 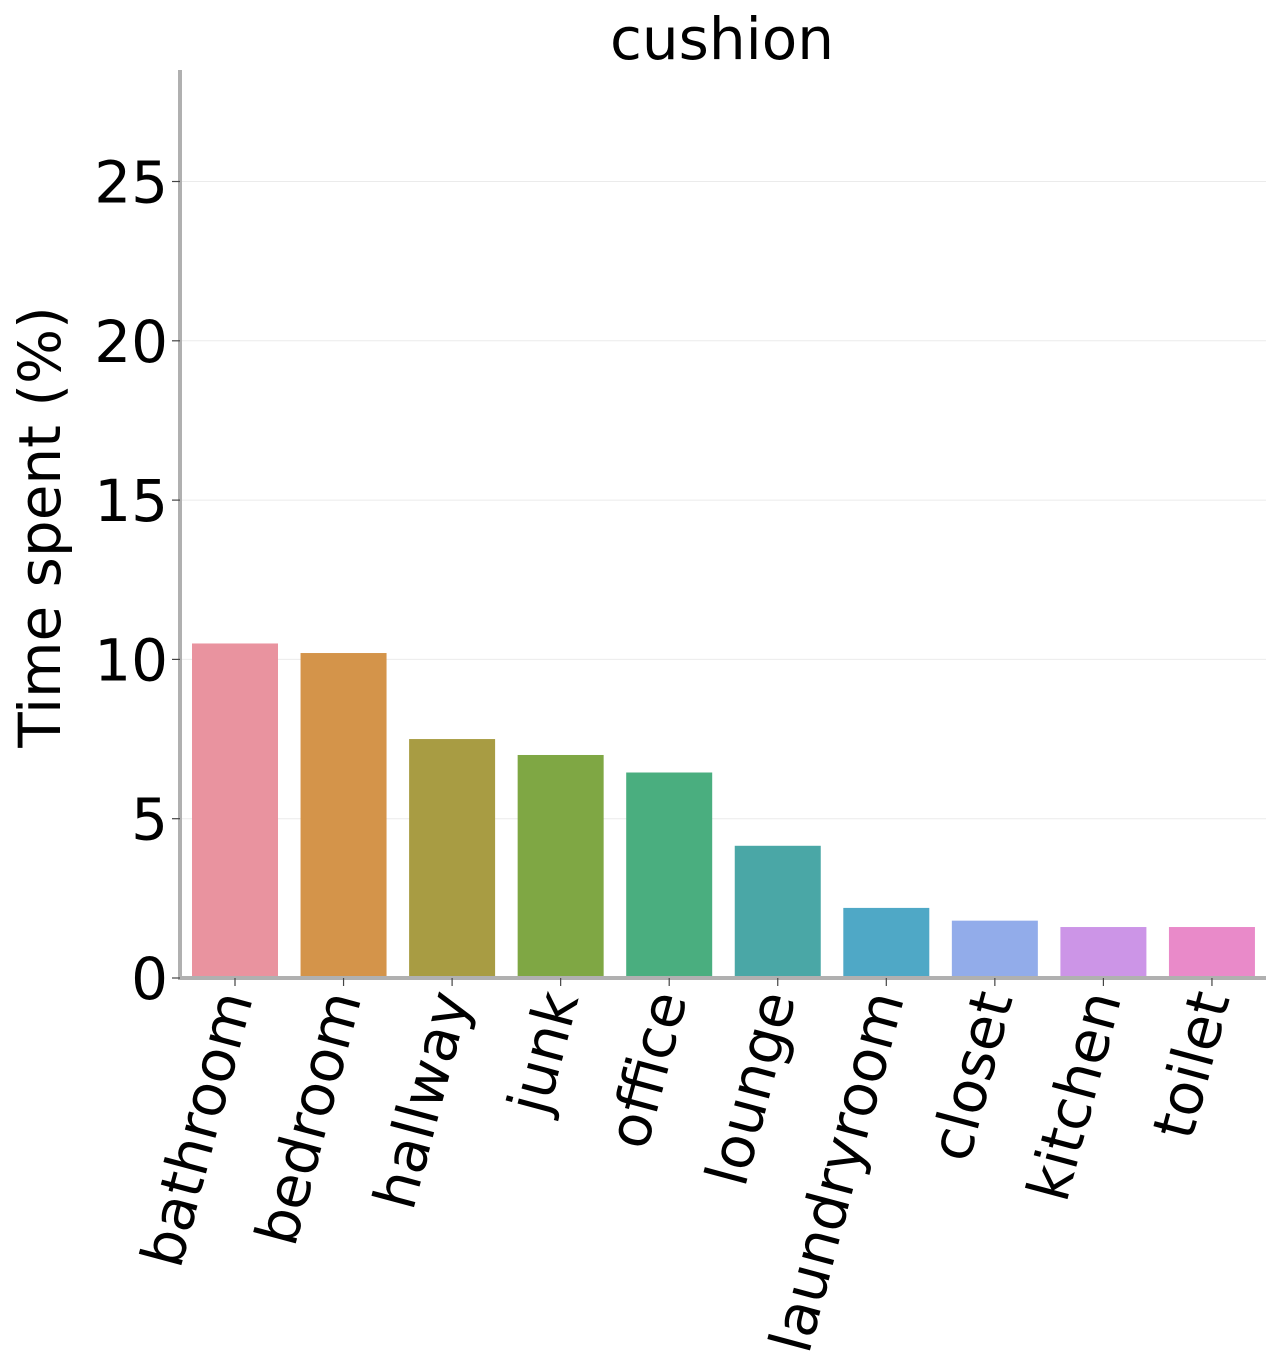 What do you see at coordinates (543, 1053) in the screenshot?
I see `x-tick-label: junk` at bounding box center [543, 1053].